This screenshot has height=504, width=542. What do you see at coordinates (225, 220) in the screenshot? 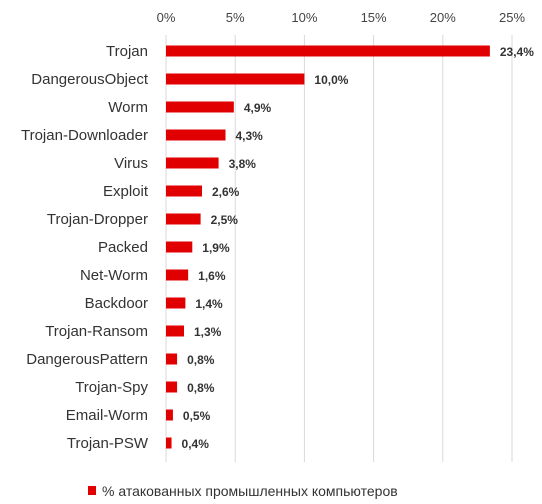
I see `data-label: 2,5%` at bounding box center [225, 220].